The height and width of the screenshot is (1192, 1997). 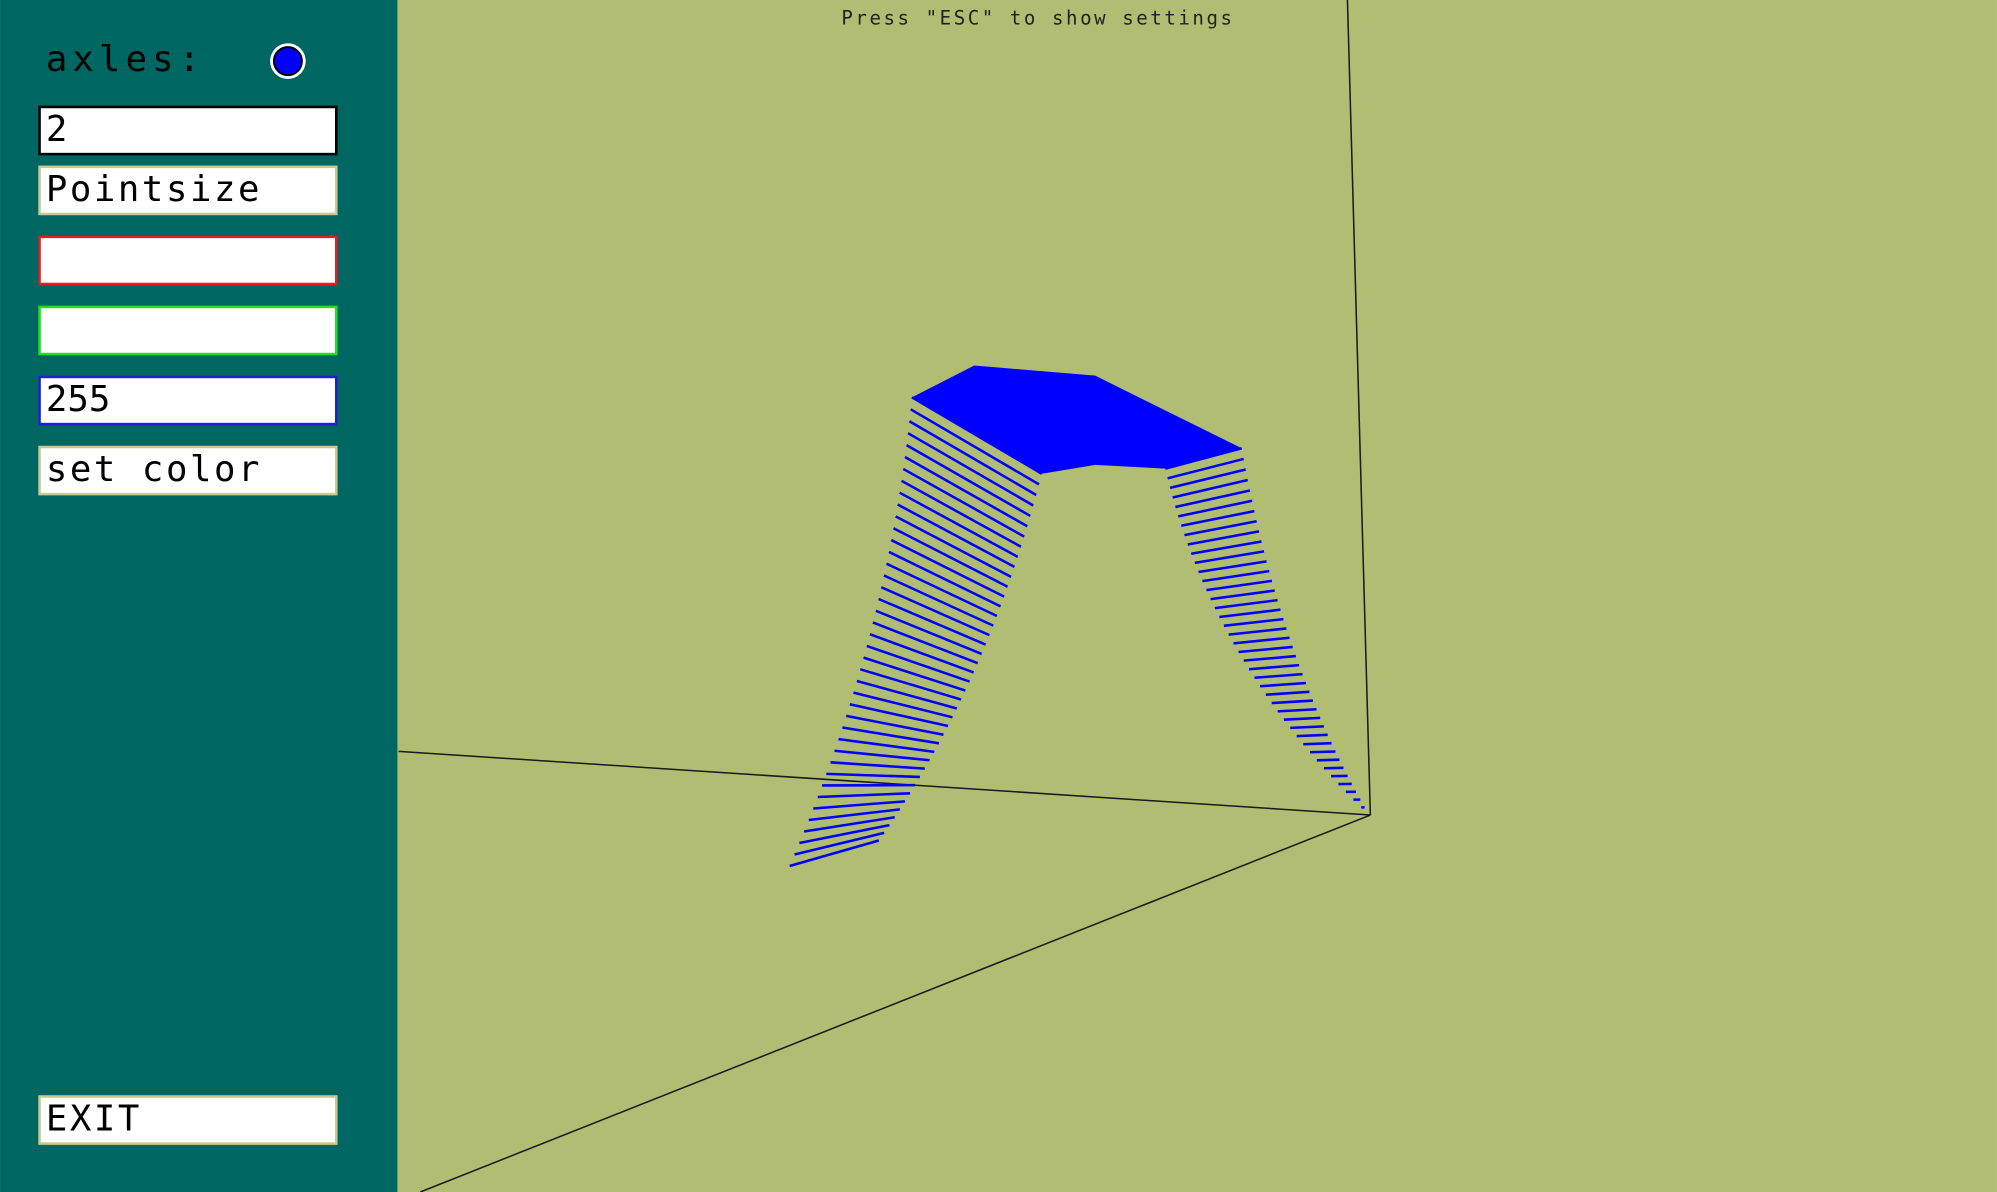 I want to click on blue-input, so click(x=188, y=400).